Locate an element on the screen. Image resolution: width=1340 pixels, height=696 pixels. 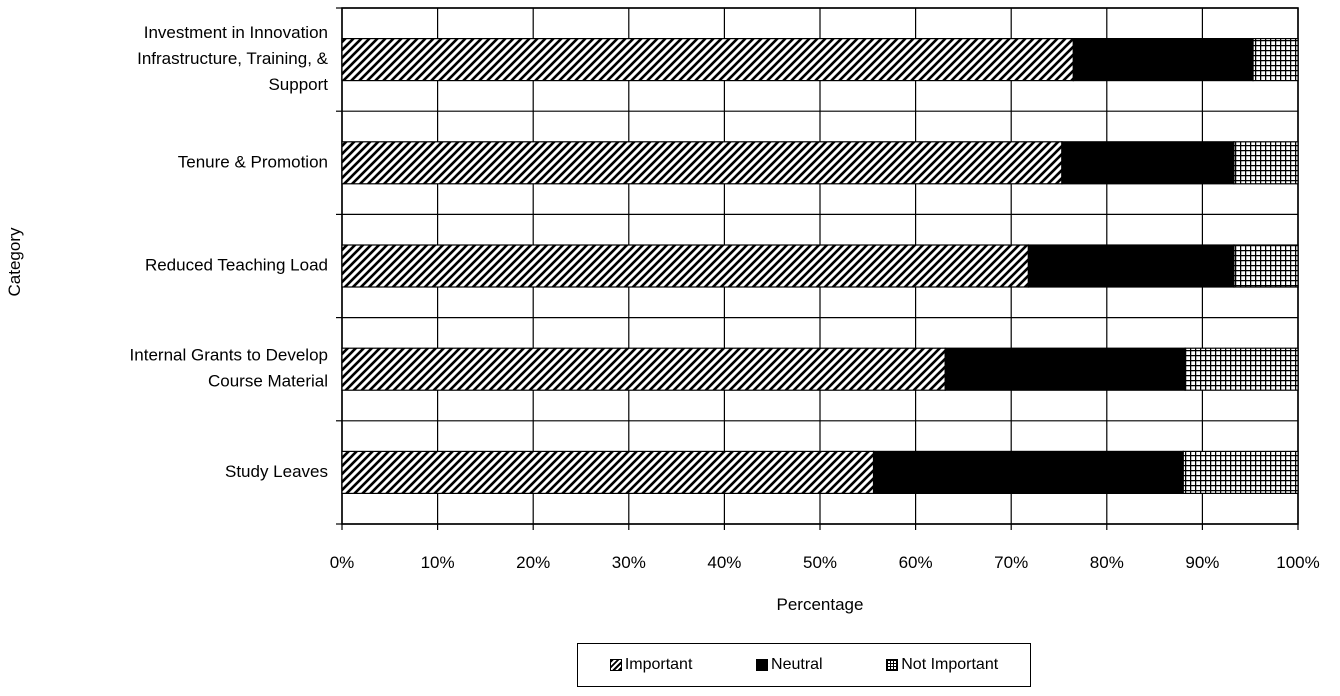
x-tick-labels: 0% 10% 20% 30% 40% 50% 60% 70% 80% 90% 100% is located at coordinates (825, 562).